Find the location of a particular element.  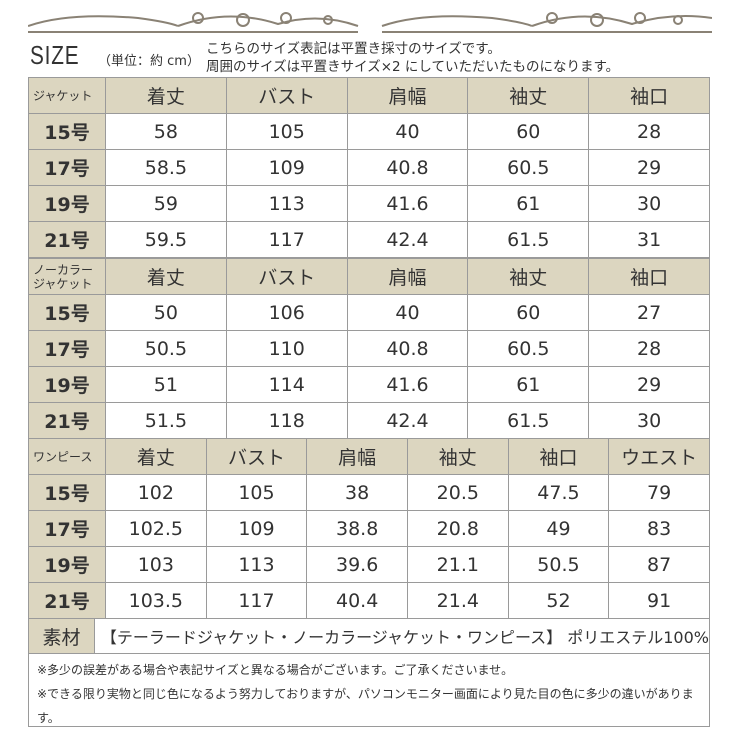

size-label: 15号 is located at coordinates (67, 131).